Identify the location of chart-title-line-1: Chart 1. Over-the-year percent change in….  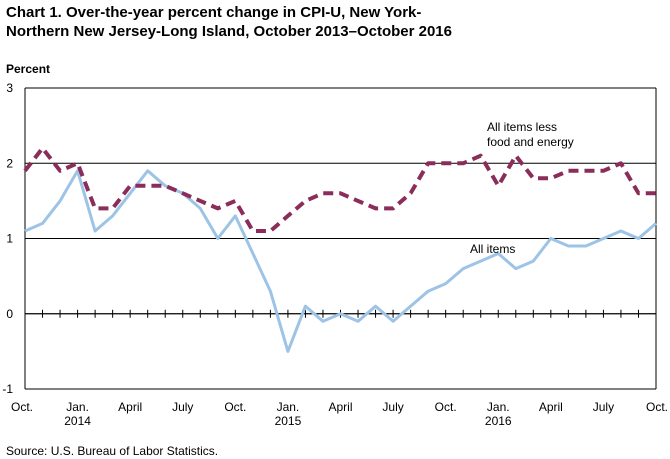
(214, 12).